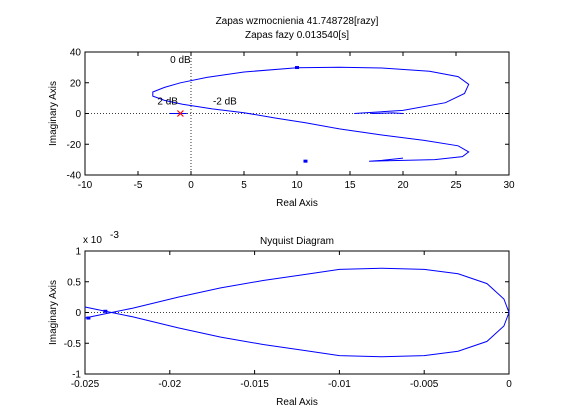 Image resolution: width=561 pixels, height=420 pixels. What do you see at coordinates (74, 145) in the screenshot?
I see `y-tick-label: -20` at bounding box center [74, 145].